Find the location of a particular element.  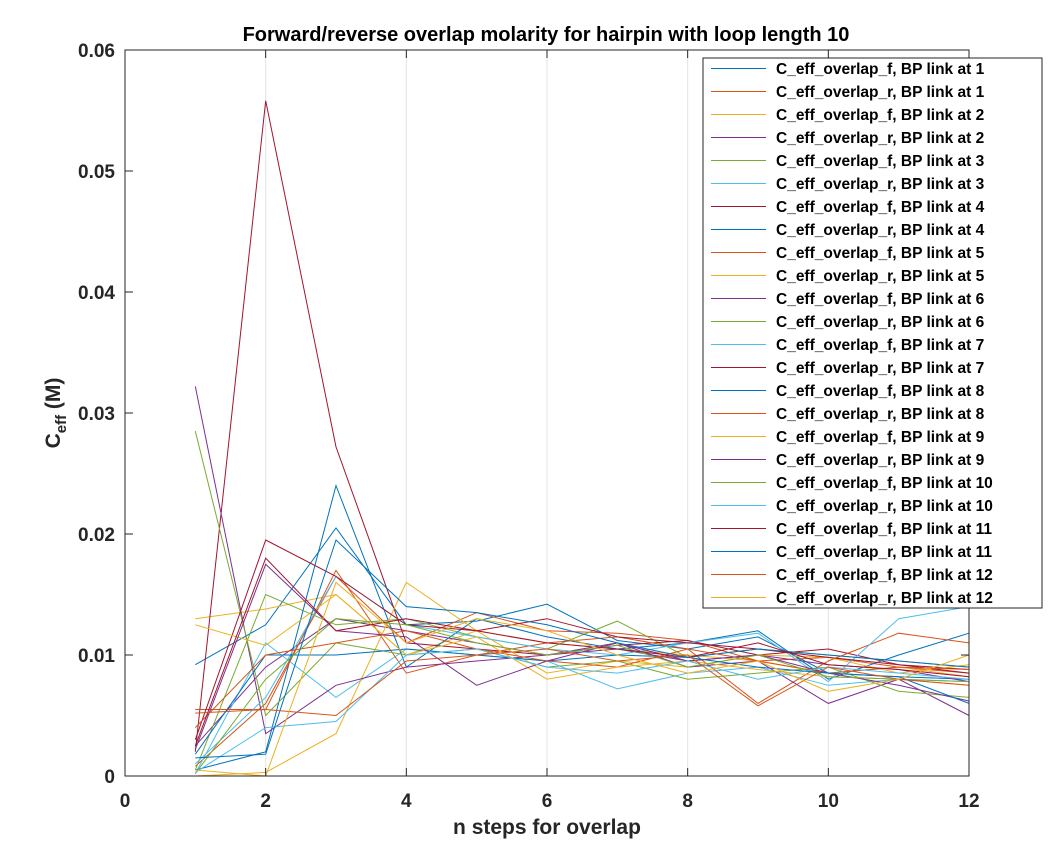

legend-label: C_eff_overlap_r, BP link at 12 is located at coordinates (884, 598).